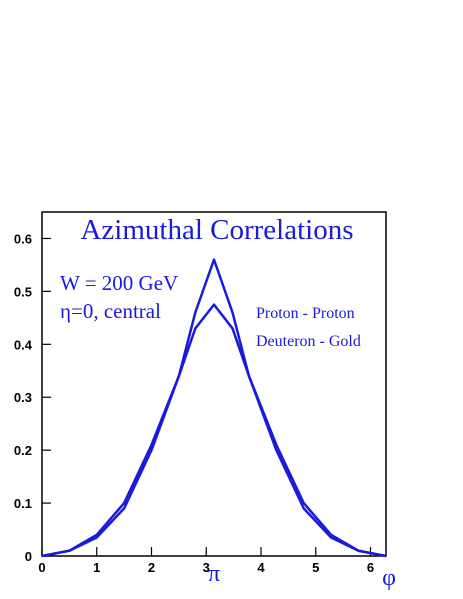  What do you see at coordinates (370, 567) in the screenshot?
I see `x-tick-label: 6` at bounding box center [370, 567].